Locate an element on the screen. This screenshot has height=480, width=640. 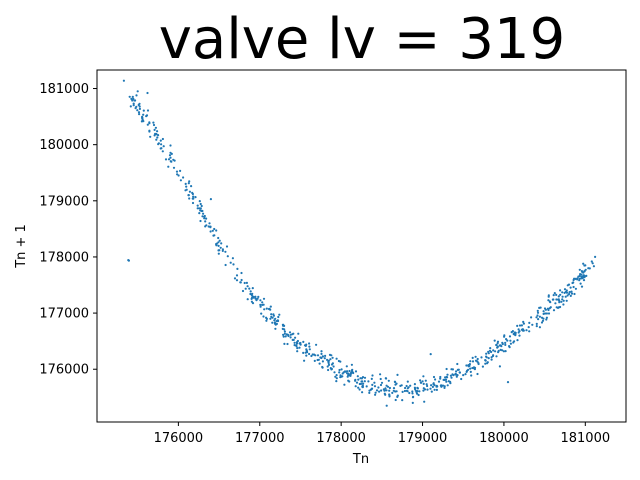
x-tick-label: 176000 is located at coordinates (179, 438).